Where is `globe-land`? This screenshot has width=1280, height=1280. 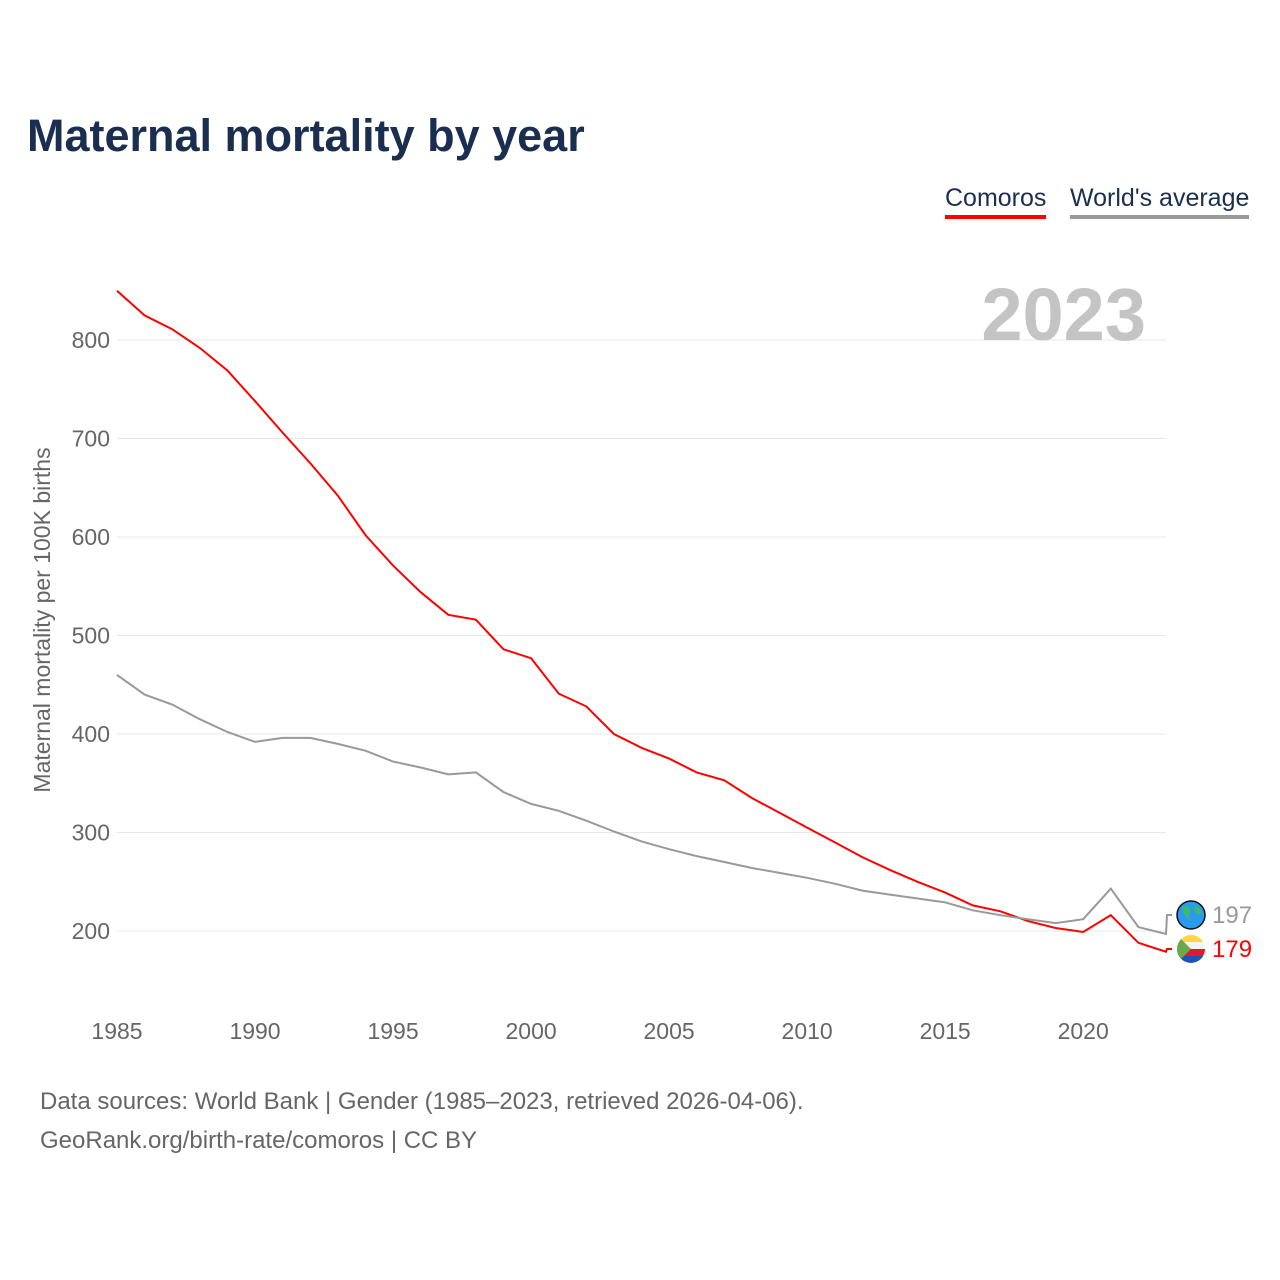
globe-land is located at coordinates (1192, 912).